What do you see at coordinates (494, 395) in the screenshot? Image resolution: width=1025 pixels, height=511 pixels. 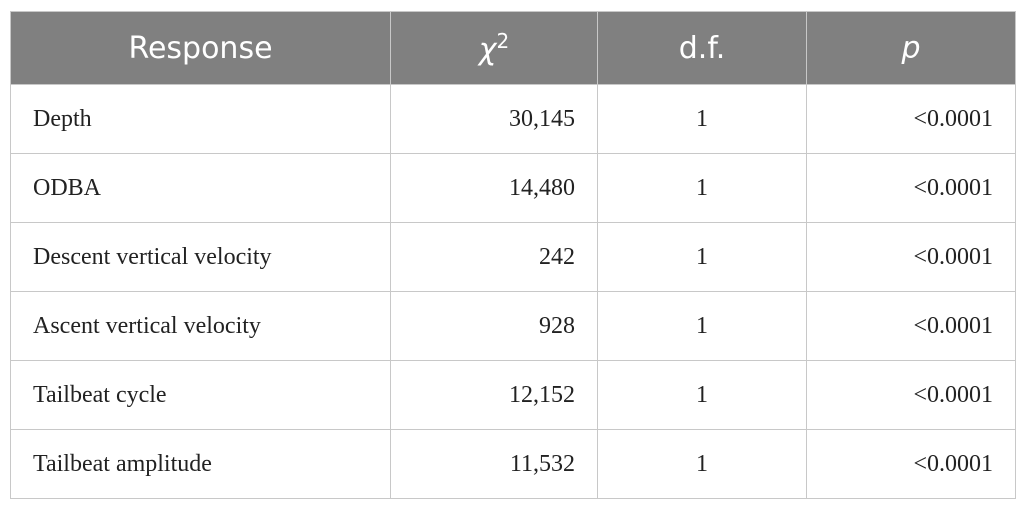 I see `table-cell: 12,152` at bounding box center [494, 395].